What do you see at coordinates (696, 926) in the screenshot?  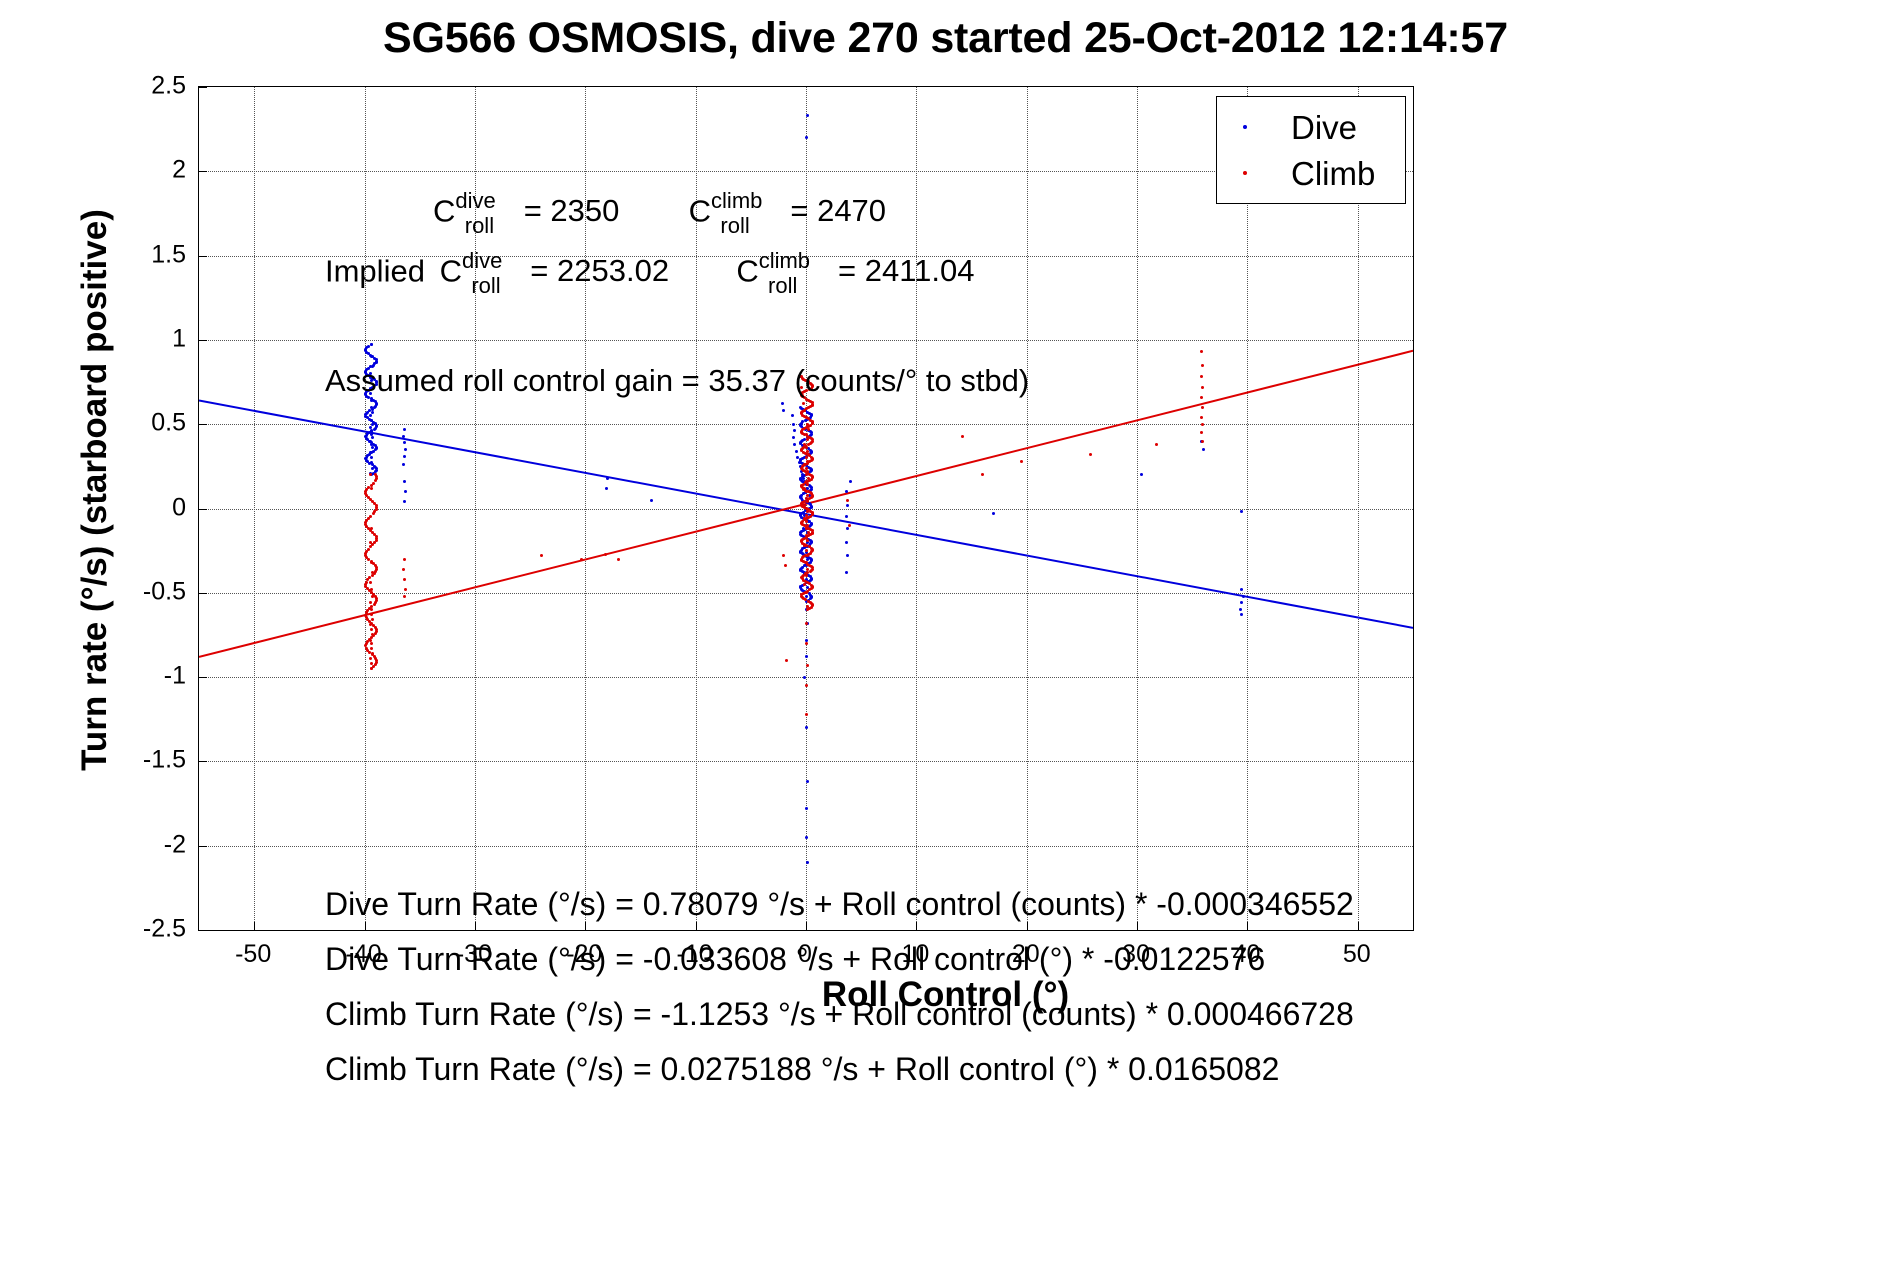 I see `x-tickmark` at bounding box center [696, 926].